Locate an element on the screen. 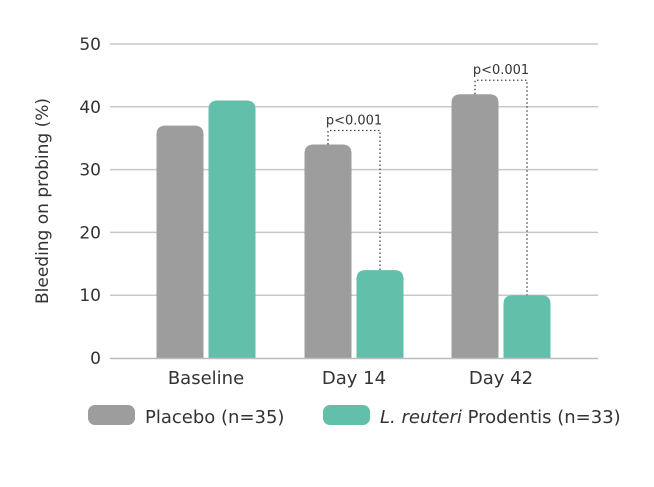  significance-annotations: p<0.001 p<0.001 is located at coordinates (427, 179).